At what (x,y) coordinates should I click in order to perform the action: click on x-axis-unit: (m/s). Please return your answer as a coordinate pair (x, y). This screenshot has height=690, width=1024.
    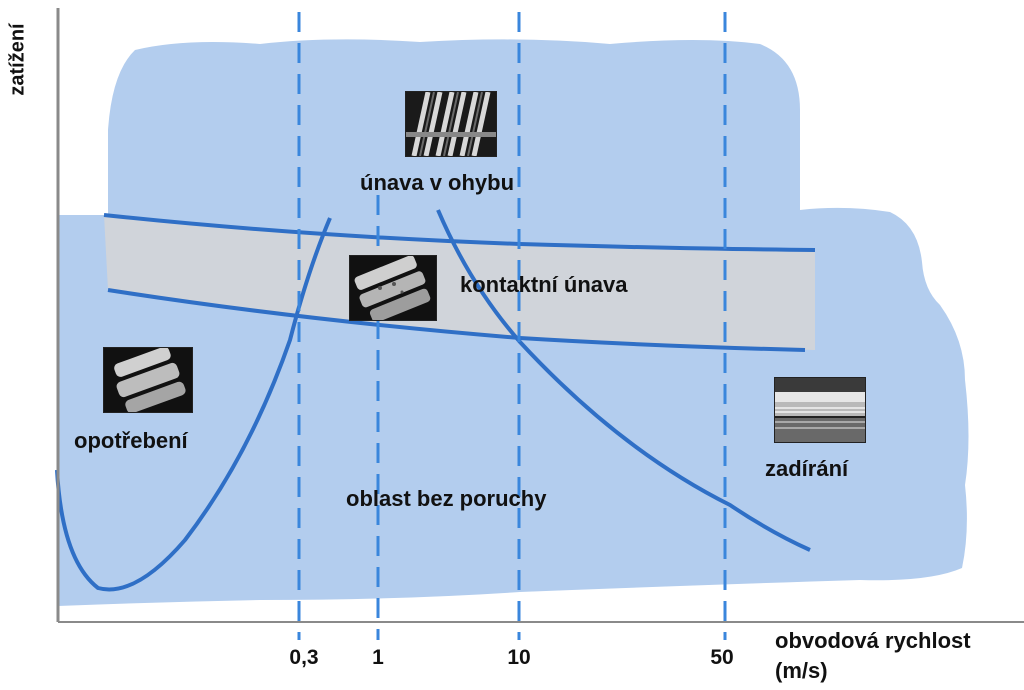
    Looking at the image, I should click on (801, 670).